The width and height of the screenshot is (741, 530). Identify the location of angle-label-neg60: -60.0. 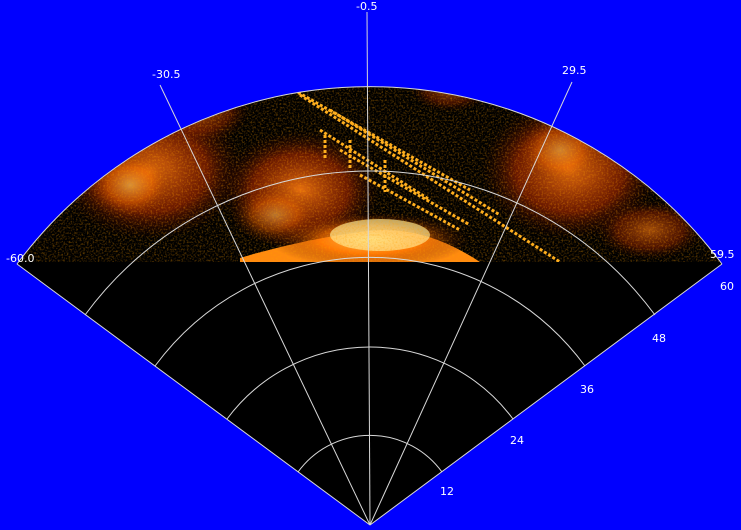
(20, 258).